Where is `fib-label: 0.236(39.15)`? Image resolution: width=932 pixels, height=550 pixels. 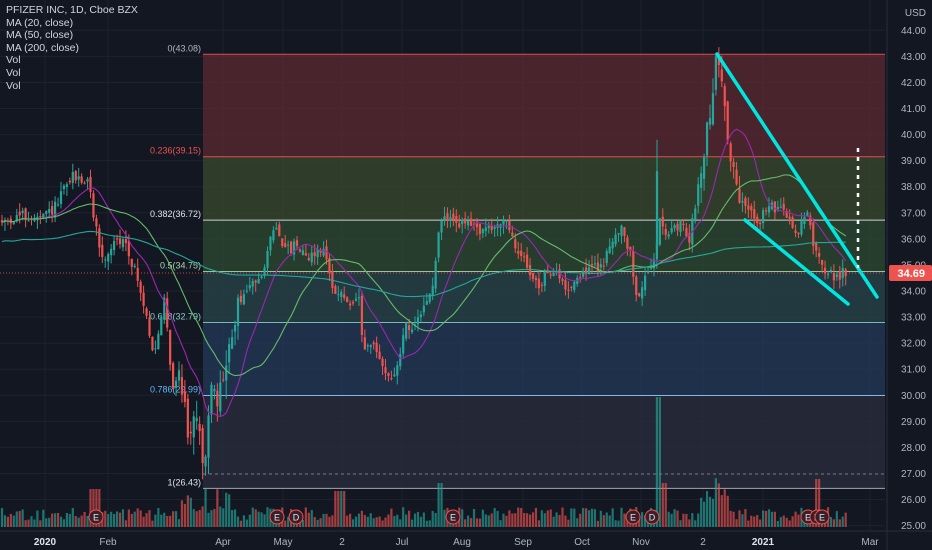
fib-label: 0.236(39.15) is located at coordinates (175, 151).